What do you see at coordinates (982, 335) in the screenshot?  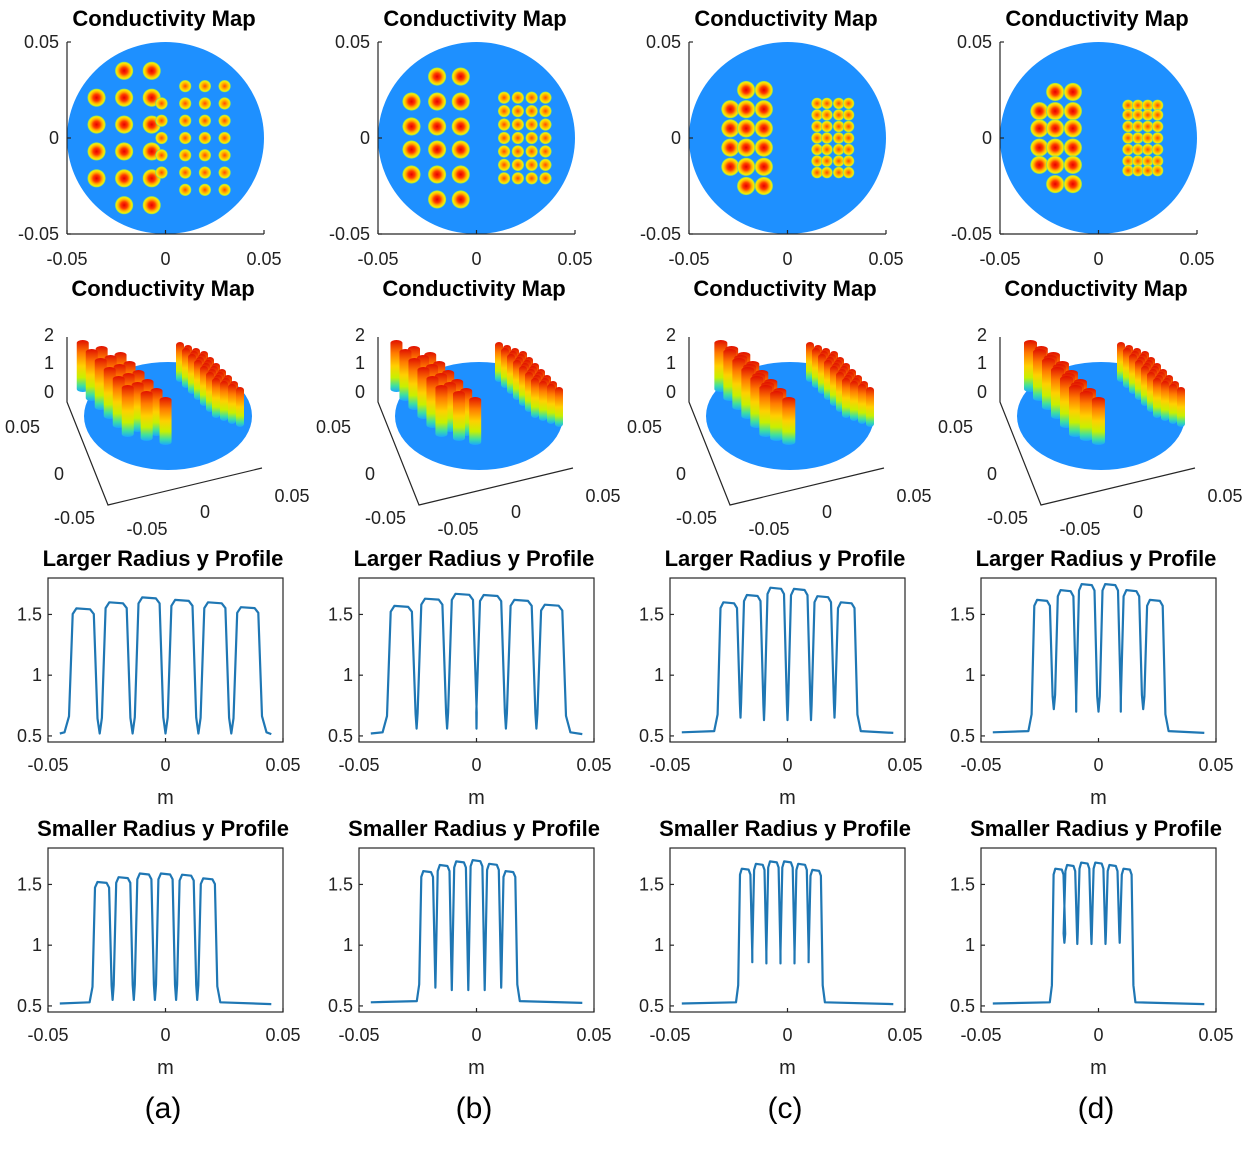 I see `z-tick-label: 2` at bounding box center [982, 335].